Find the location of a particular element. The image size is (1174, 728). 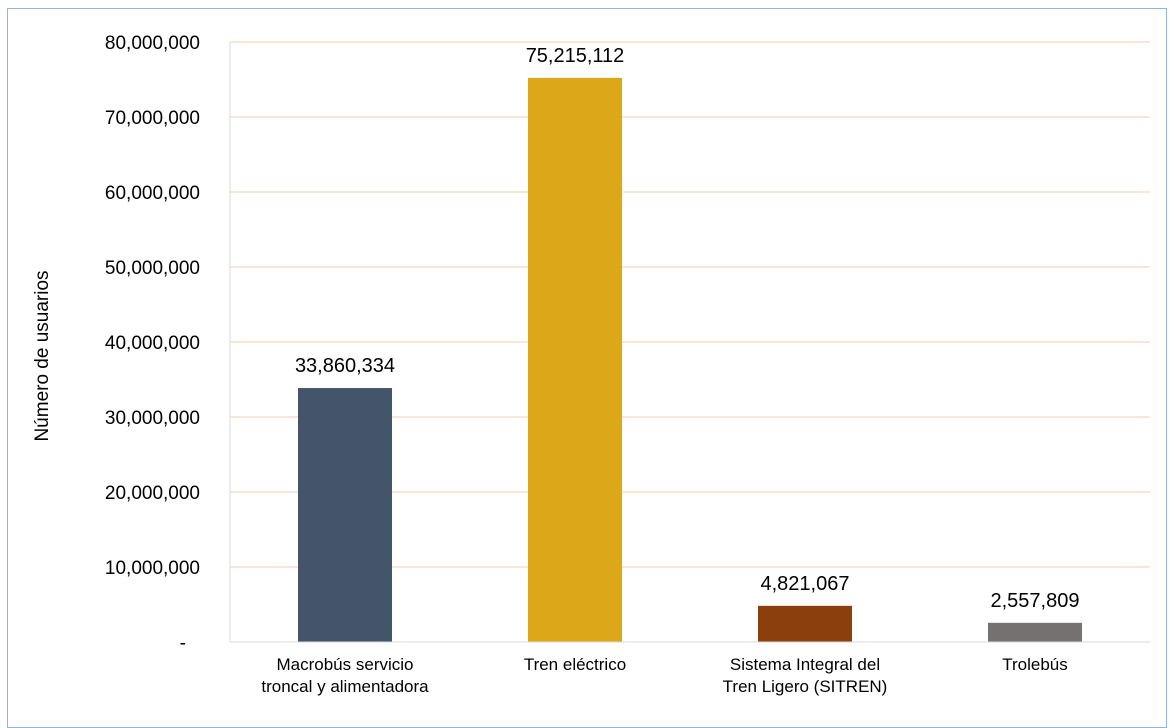

y-tick-label: 40,000,000 is located at coordinates (152, 343).